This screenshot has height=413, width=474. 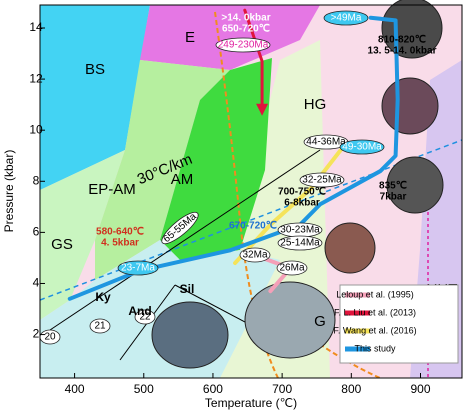 I want to click on e-field, so click(x=230, y=37).